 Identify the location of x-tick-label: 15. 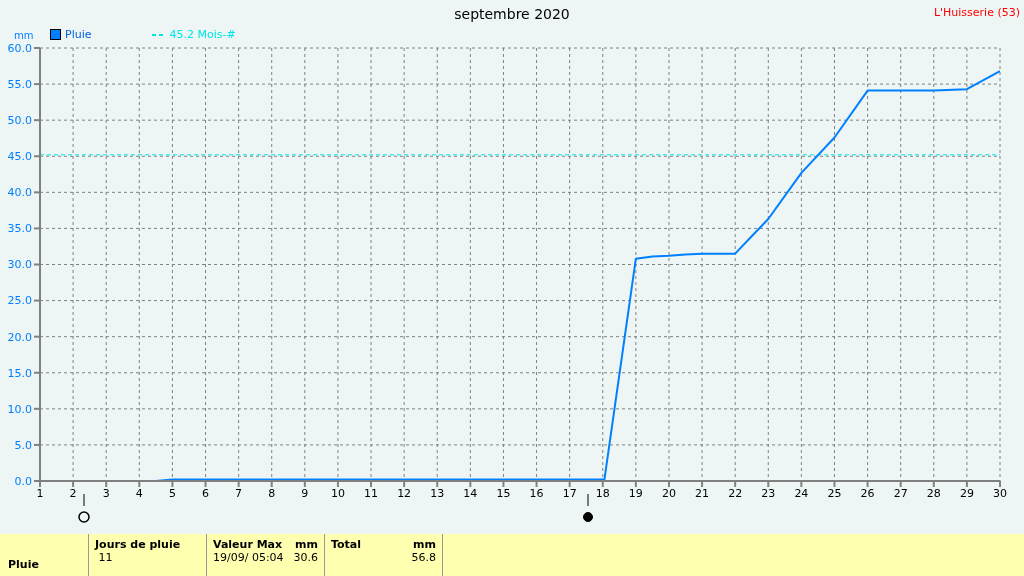
(503, 493).